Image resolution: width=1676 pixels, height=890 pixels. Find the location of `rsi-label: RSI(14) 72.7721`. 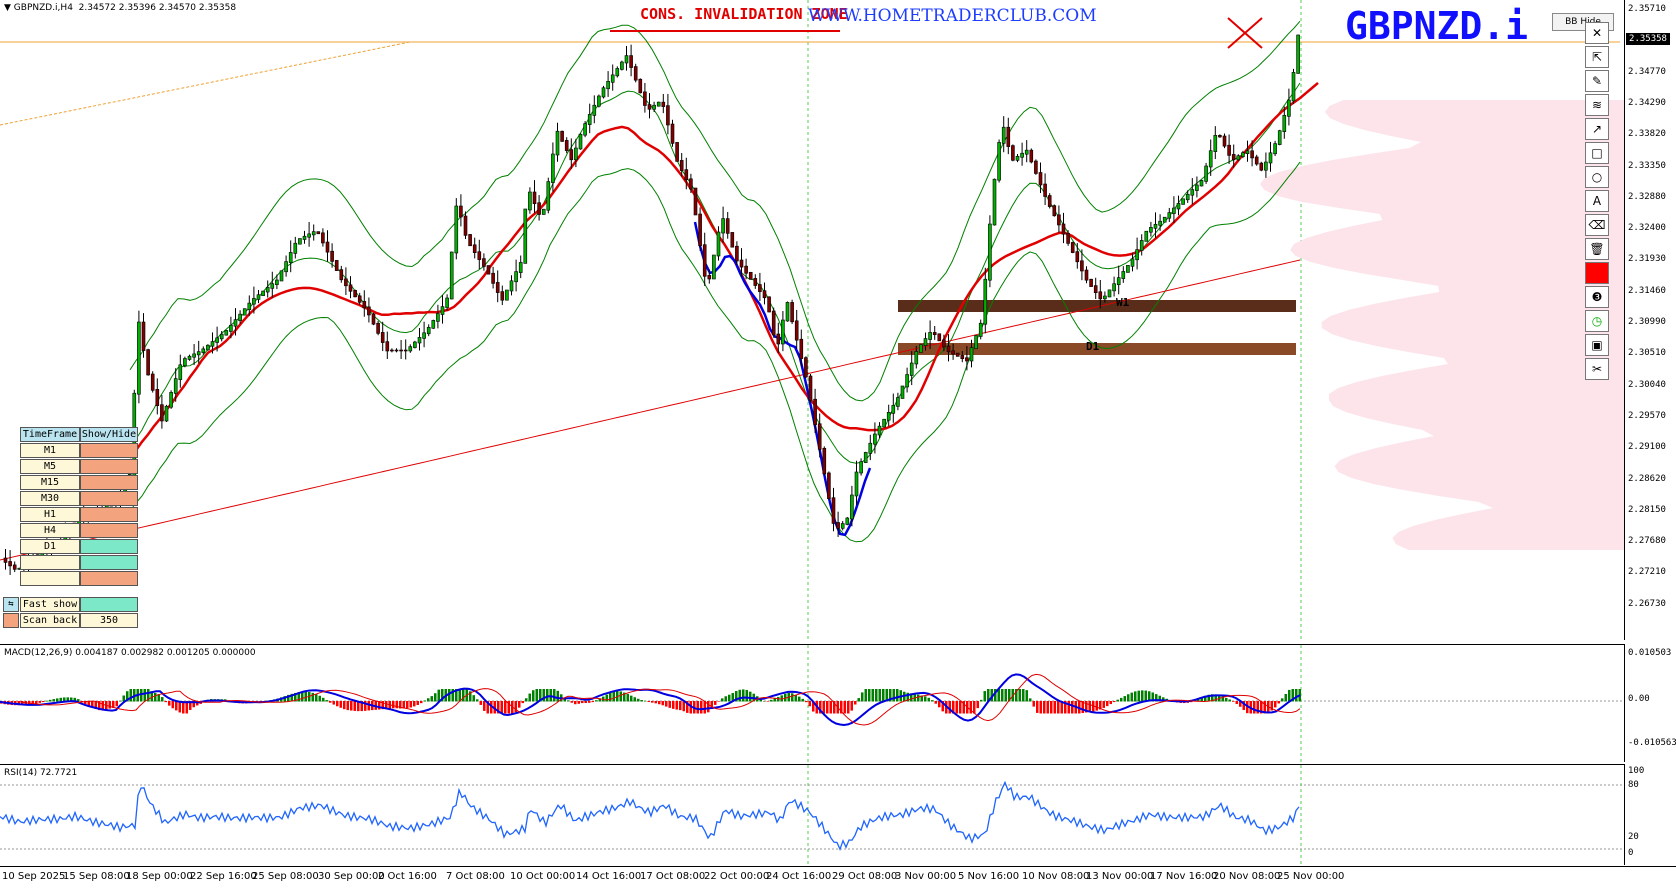

rsi-label: RSI(14) 72.7721 is located at coordinates (41, 773).